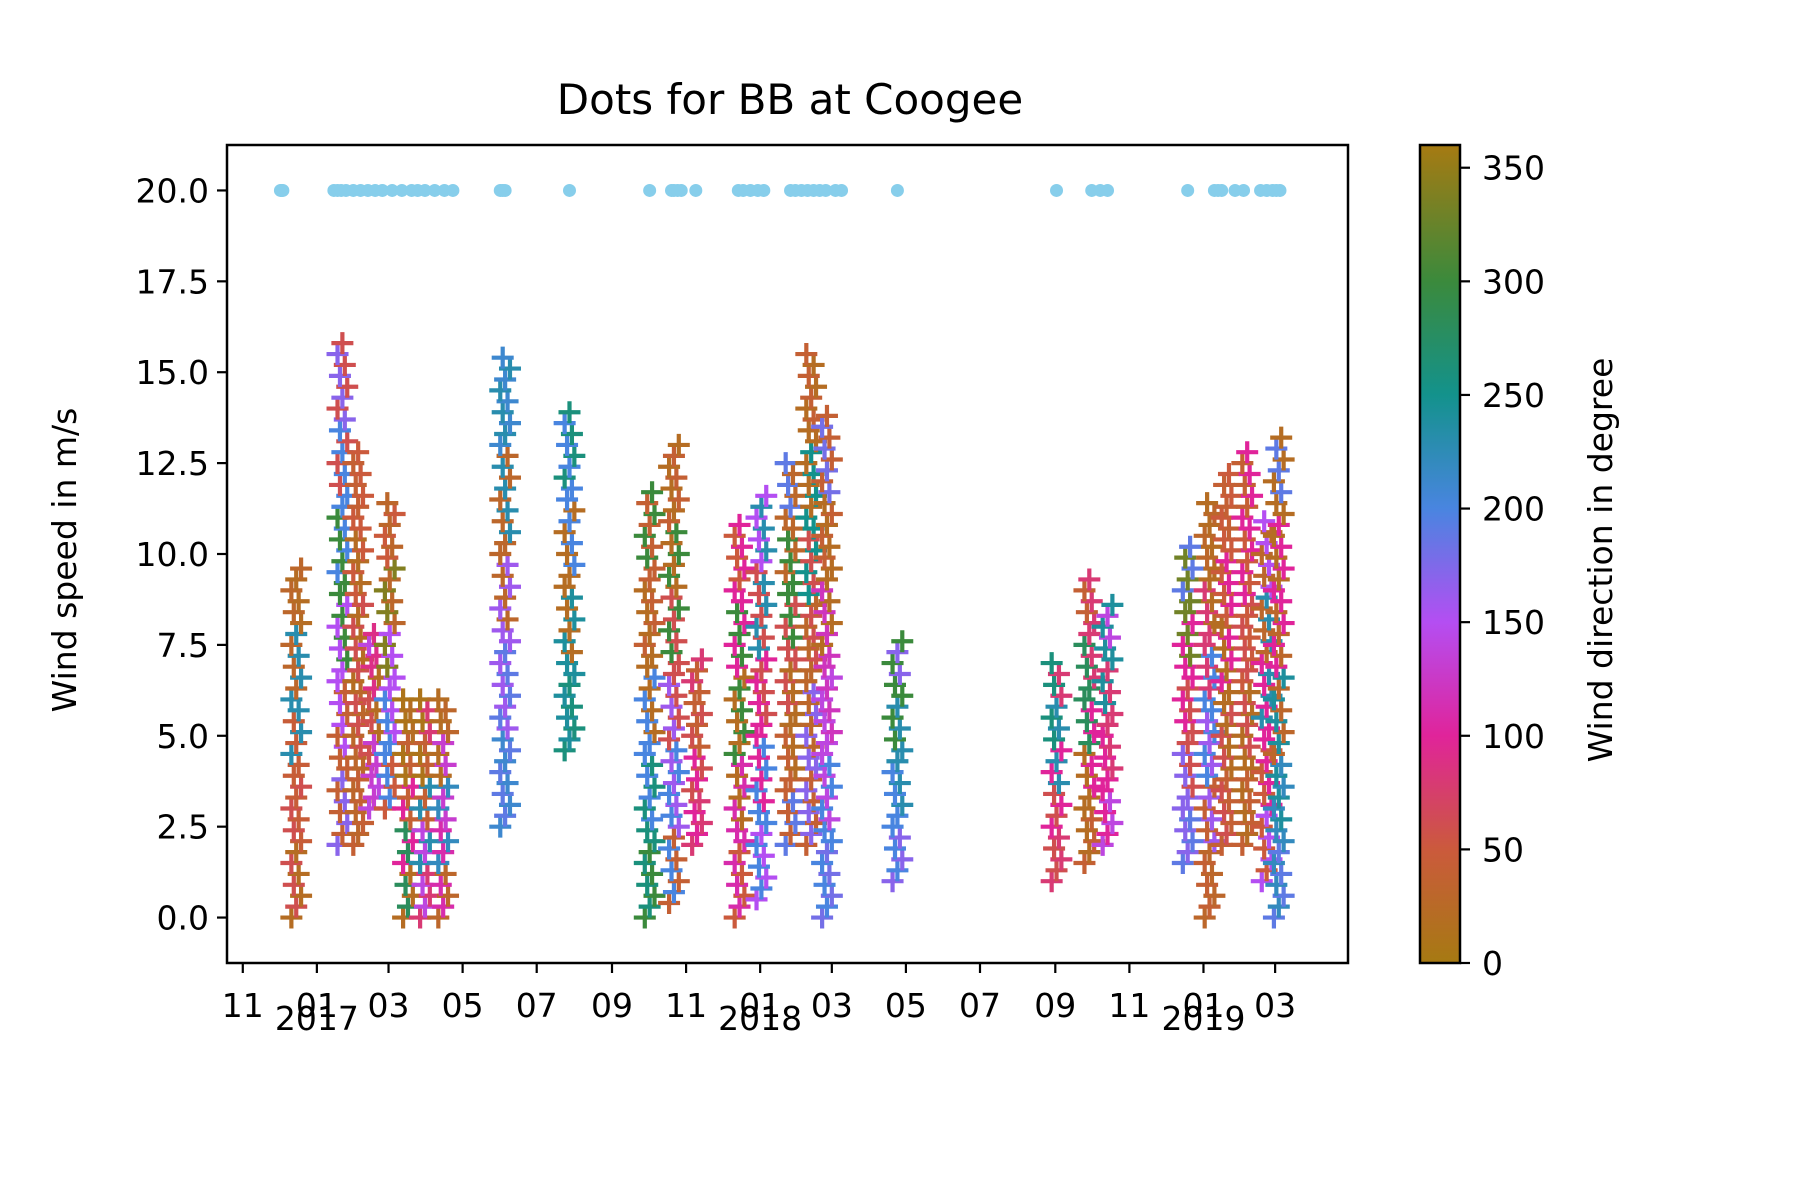 The width and height of the screenshot is (1800, 1200). I want to click on x-tick-label: 03, so click(1275, 1005).